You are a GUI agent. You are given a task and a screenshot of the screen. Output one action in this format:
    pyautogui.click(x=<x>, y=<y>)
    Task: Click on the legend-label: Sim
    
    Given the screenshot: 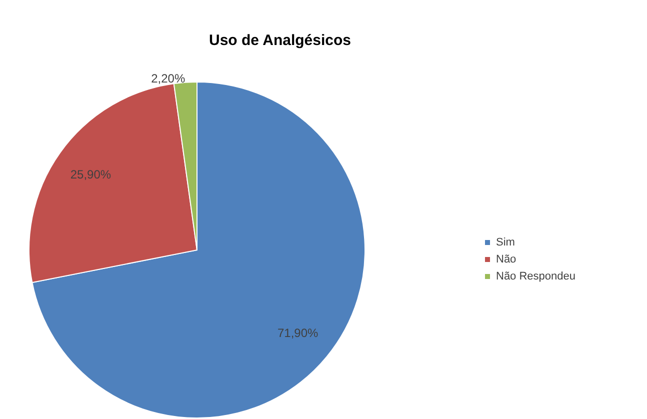 What is the action you would take?
    pyautogui.click(x=505, y=242)
    